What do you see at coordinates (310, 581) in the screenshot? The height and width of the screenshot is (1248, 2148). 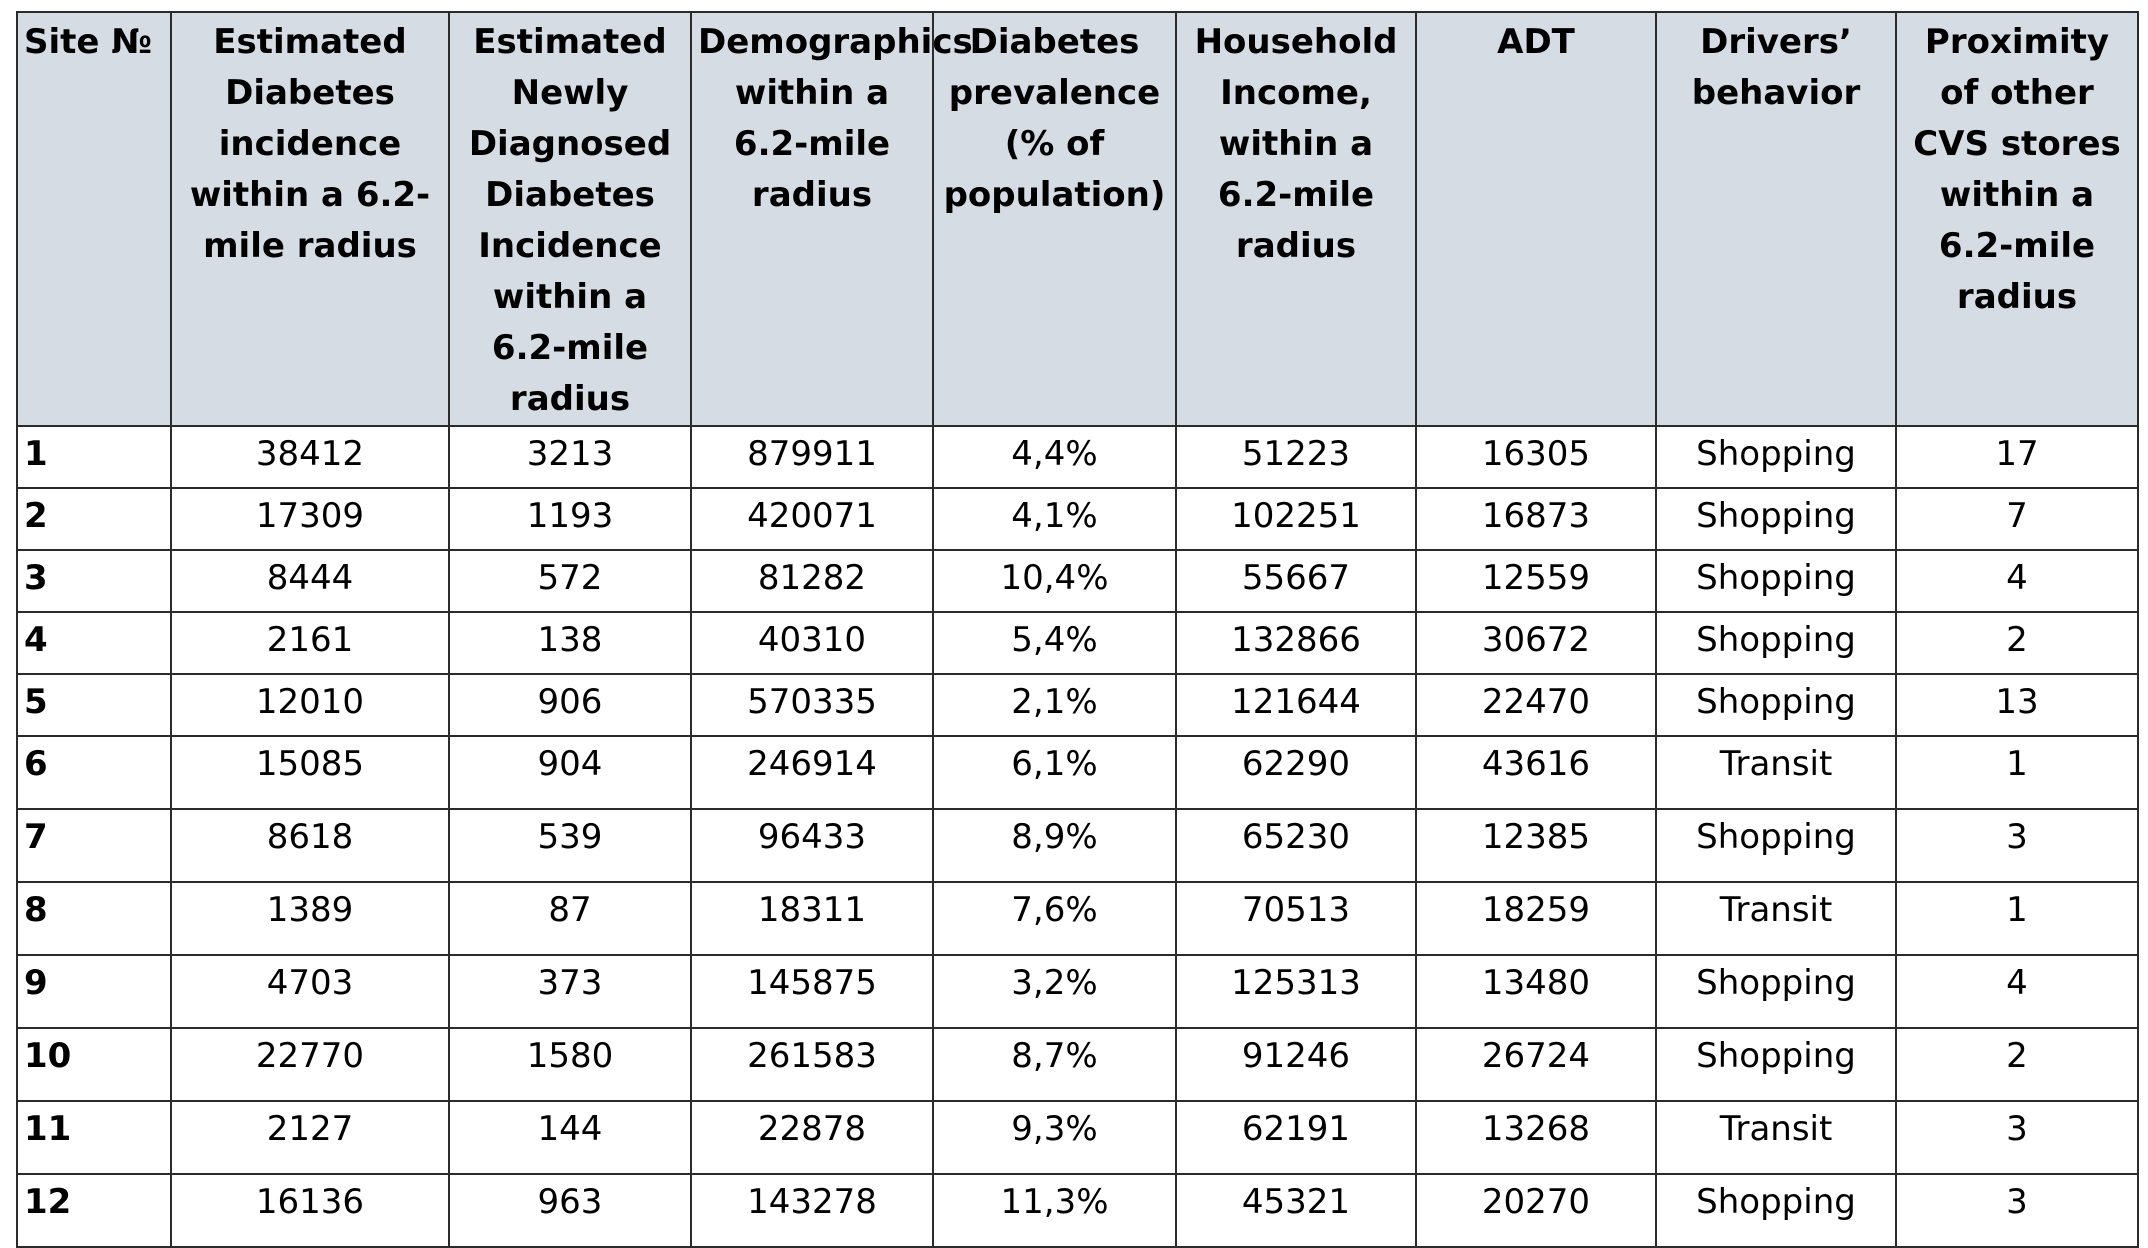 I see `diabetes-incidence-cell: 8444` at bounding box center [310, 581].